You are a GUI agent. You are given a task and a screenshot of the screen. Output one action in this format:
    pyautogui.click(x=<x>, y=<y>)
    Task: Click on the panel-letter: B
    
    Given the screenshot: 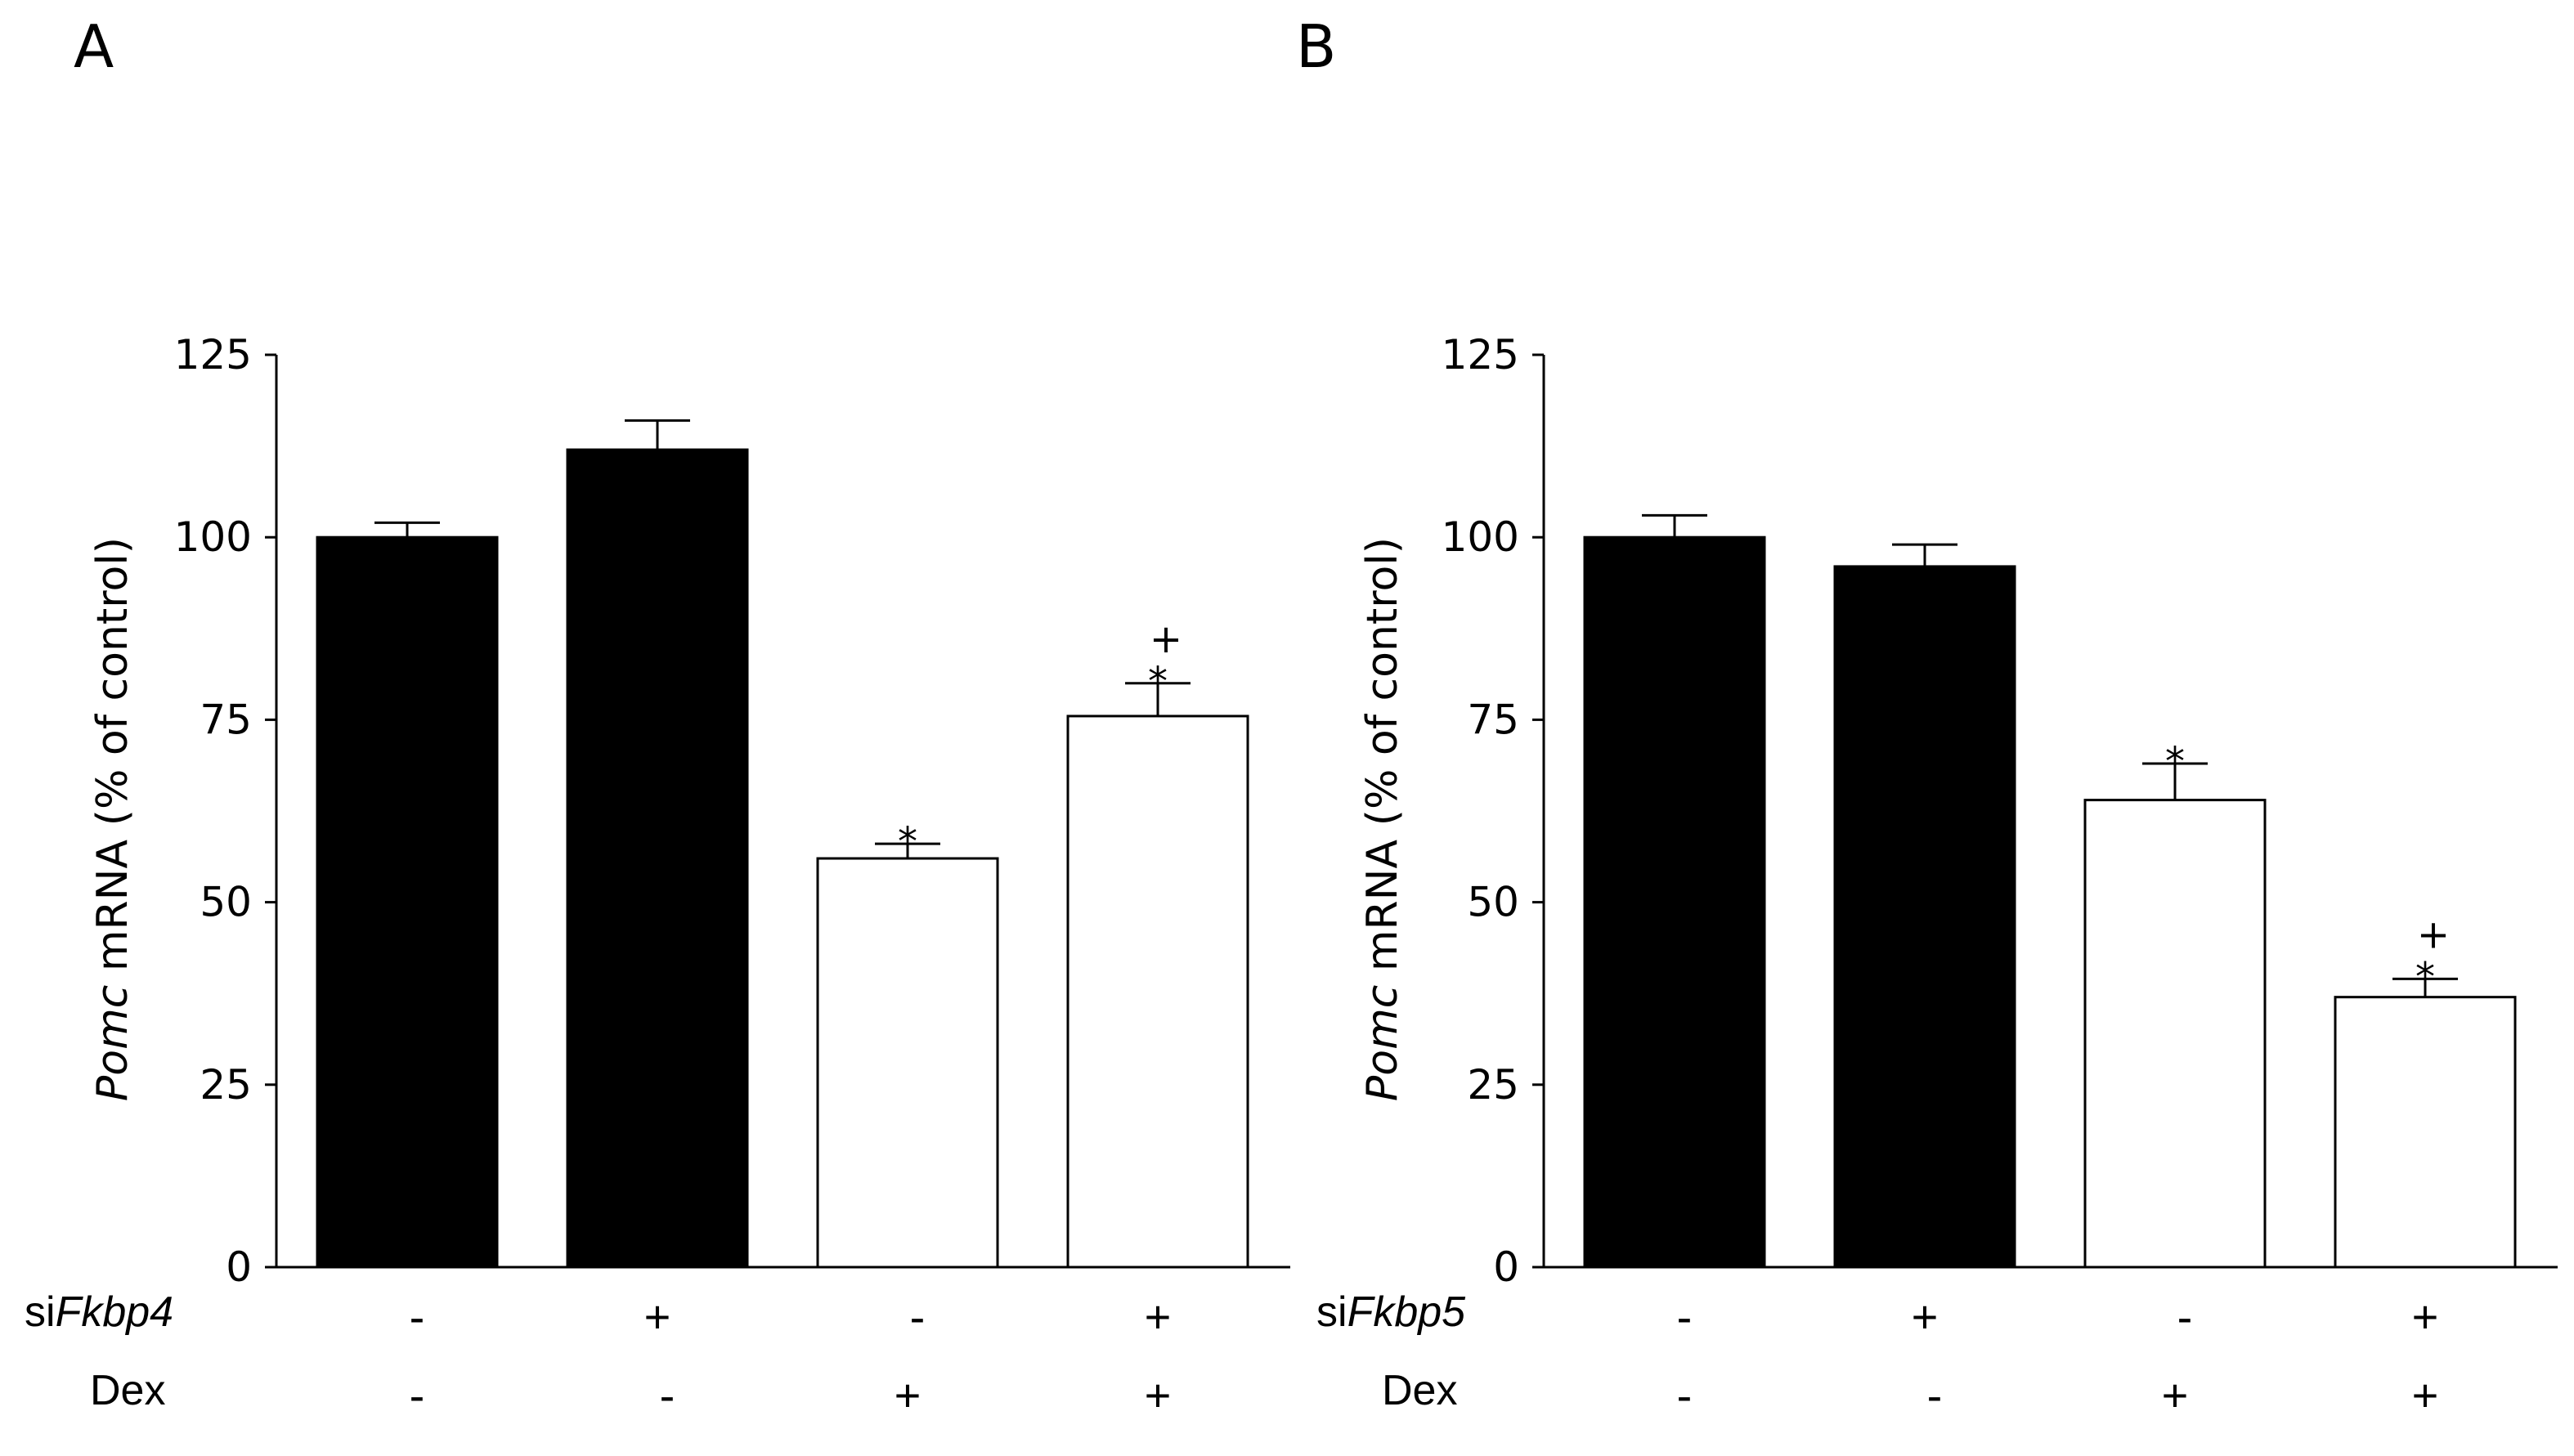 What is the action you would take?
    pyautogui.click(x=1316, y=47)
    